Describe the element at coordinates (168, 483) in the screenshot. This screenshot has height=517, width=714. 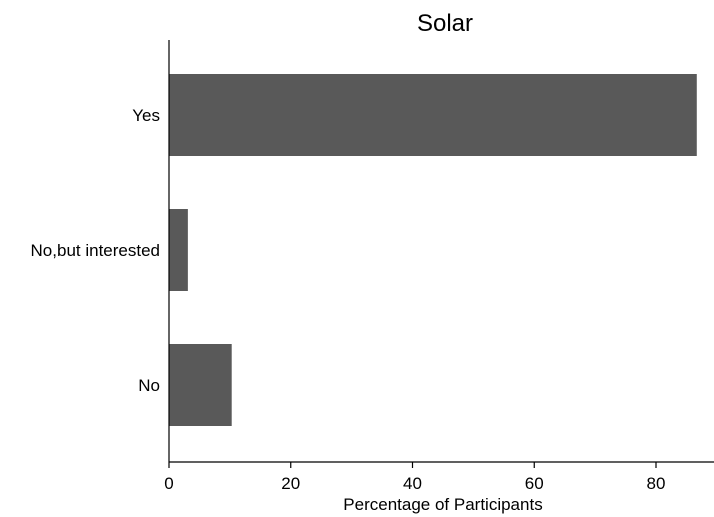
I see `x-tick-label-0: 0` at that location.